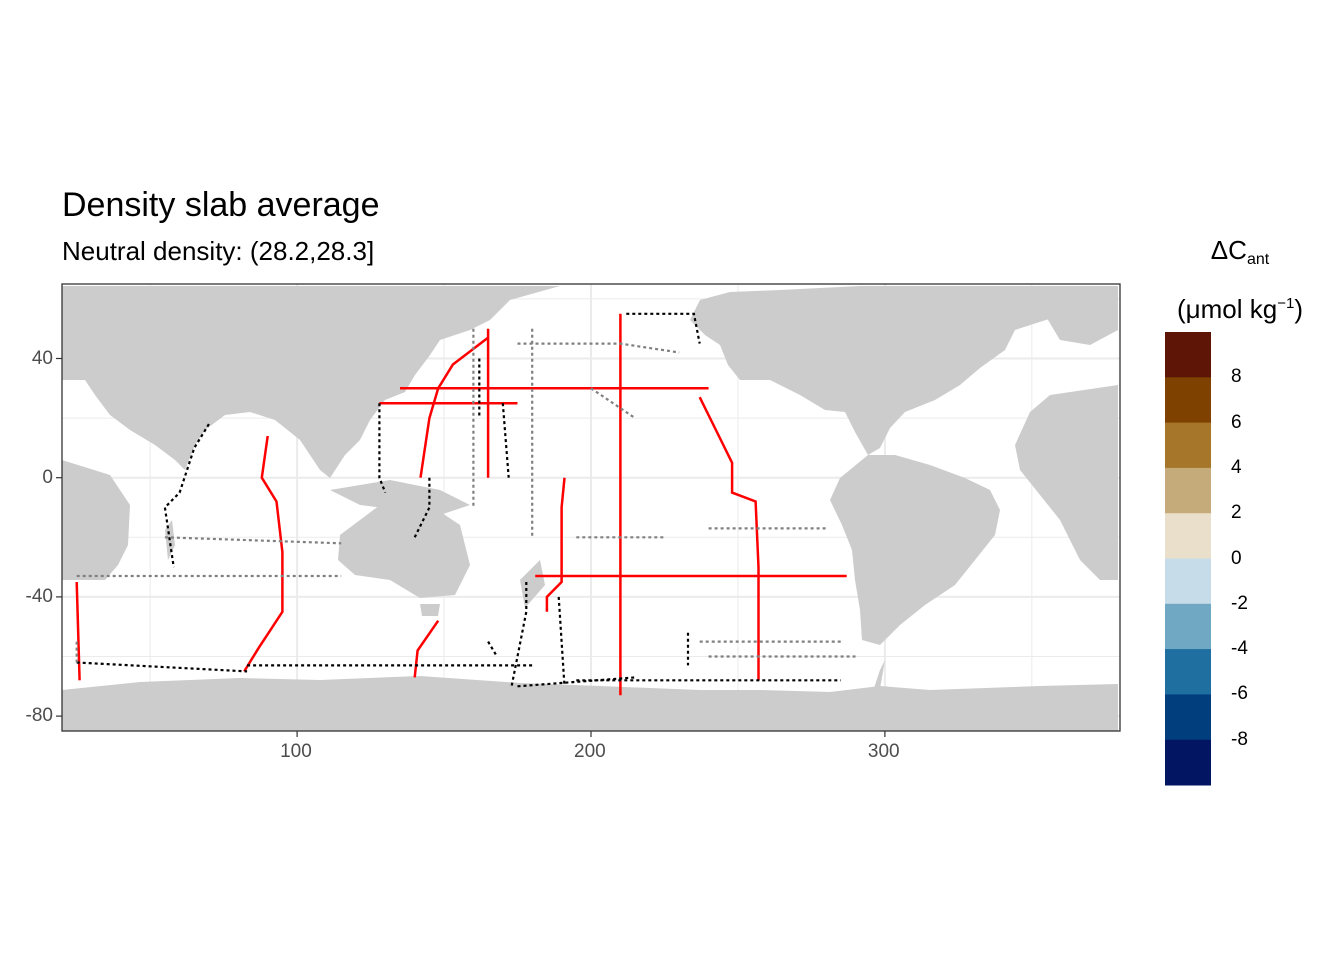 Image resolution: width=1344 pixels, height=960 pixels. Describe the element at coordinates (296, 751) in the screenshot. I see `x-tick-label-0: 100` at that location.